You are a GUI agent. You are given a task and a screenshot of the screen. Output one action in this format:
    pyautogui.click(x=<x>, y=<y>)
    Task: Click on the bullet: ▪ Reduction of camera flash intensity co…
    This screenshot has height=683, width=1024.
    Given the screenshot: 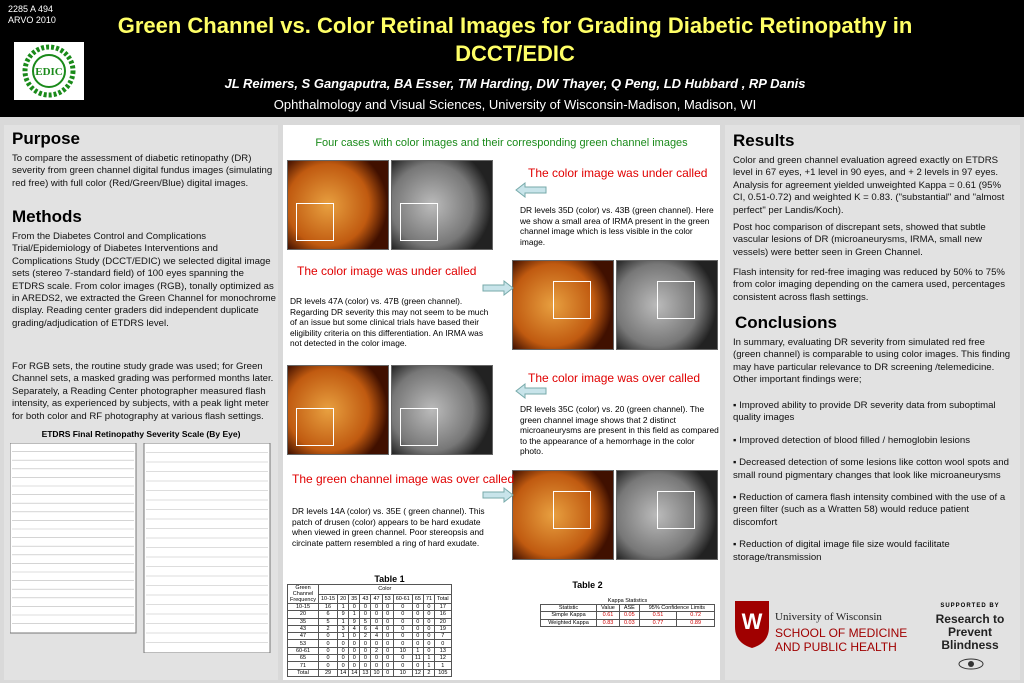 What is the action you would take?
    pyautogui.click(x=874, y=510)
    